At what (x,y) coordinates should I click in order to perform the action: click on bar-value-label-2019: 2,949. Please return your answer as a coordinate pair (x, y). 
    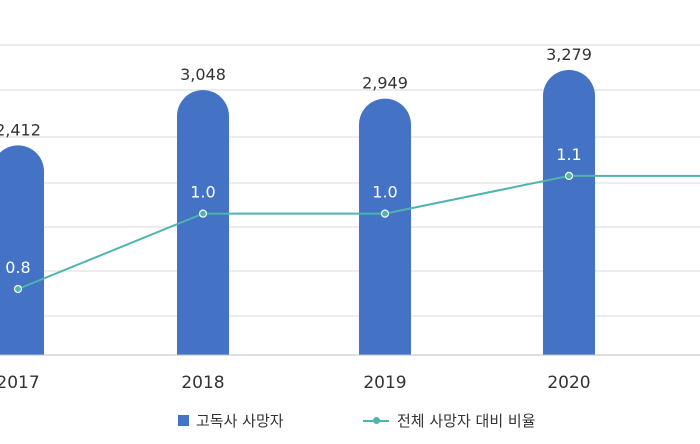
    Looking at the image, I should click on (385, 83).